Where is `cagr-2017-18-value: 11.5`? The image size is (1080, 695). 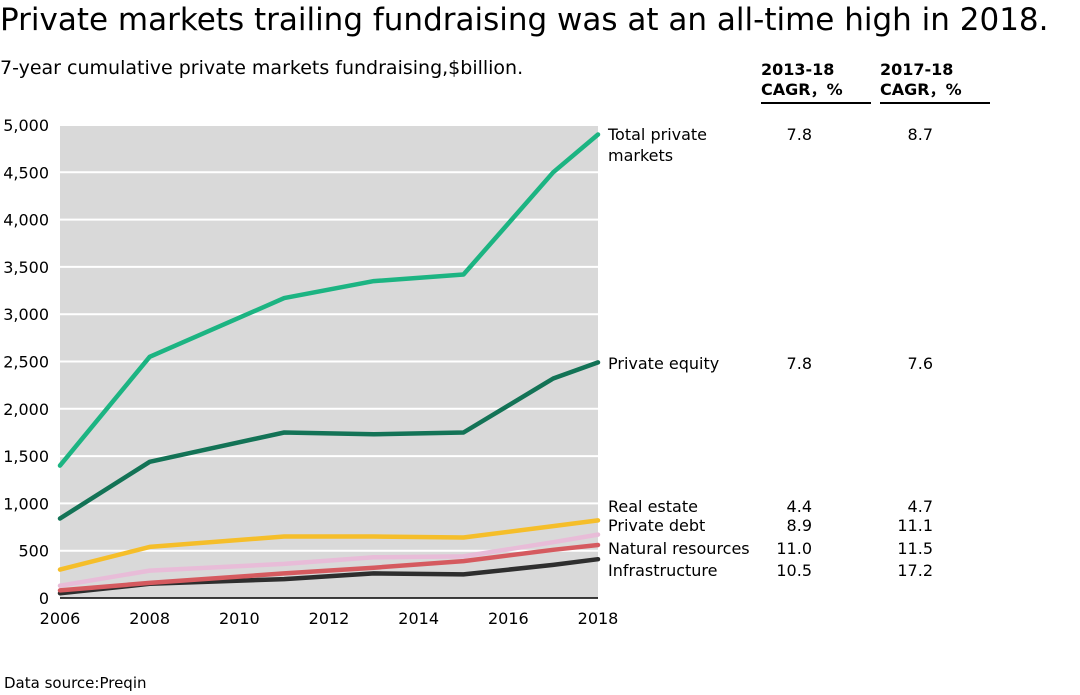
cagr-2017-18-value: 11.5 is located at coordinates (915, 548).